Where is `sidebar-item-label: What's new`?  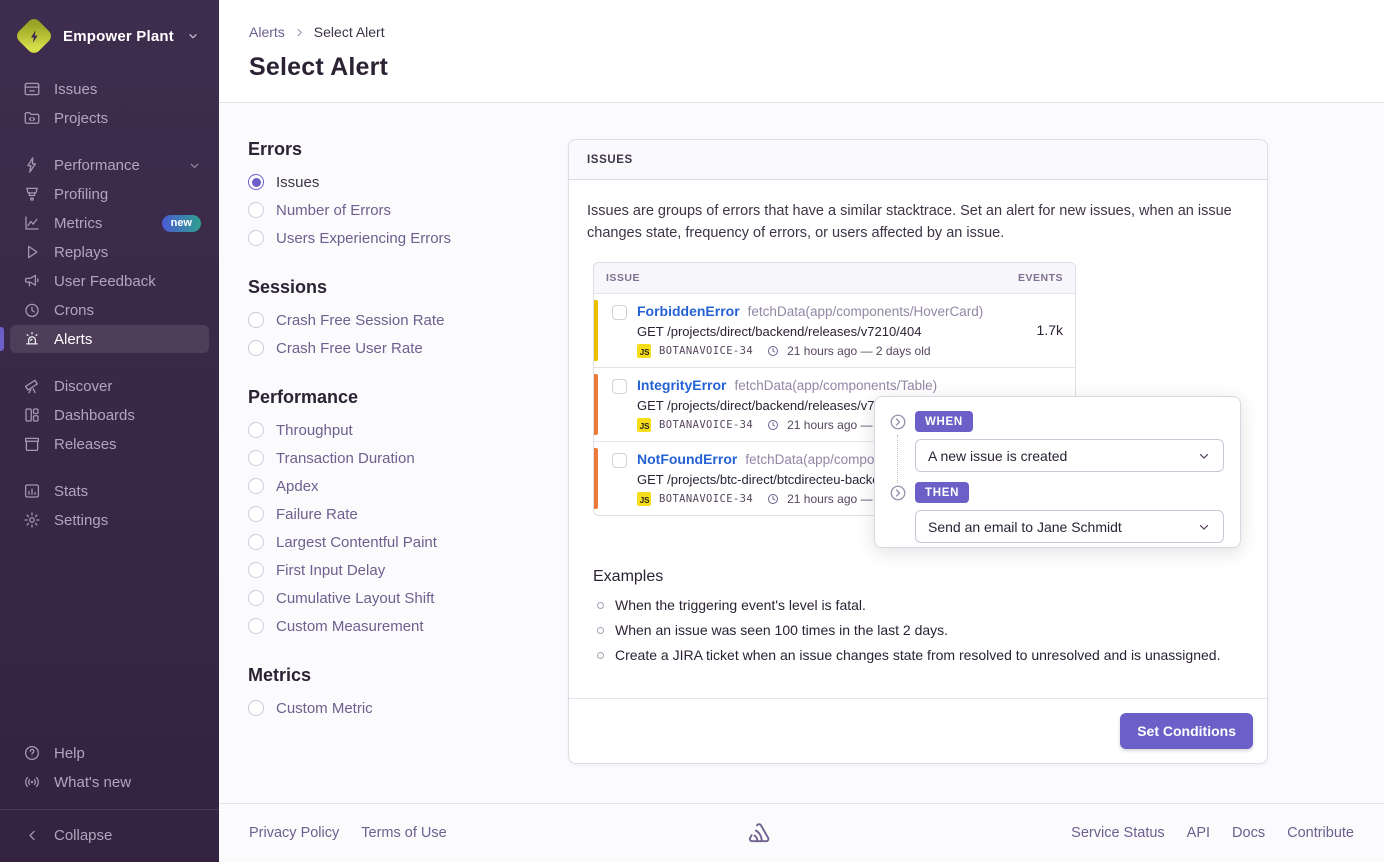
sidebar-item-label: What's new is located at coordinates (93, 782).